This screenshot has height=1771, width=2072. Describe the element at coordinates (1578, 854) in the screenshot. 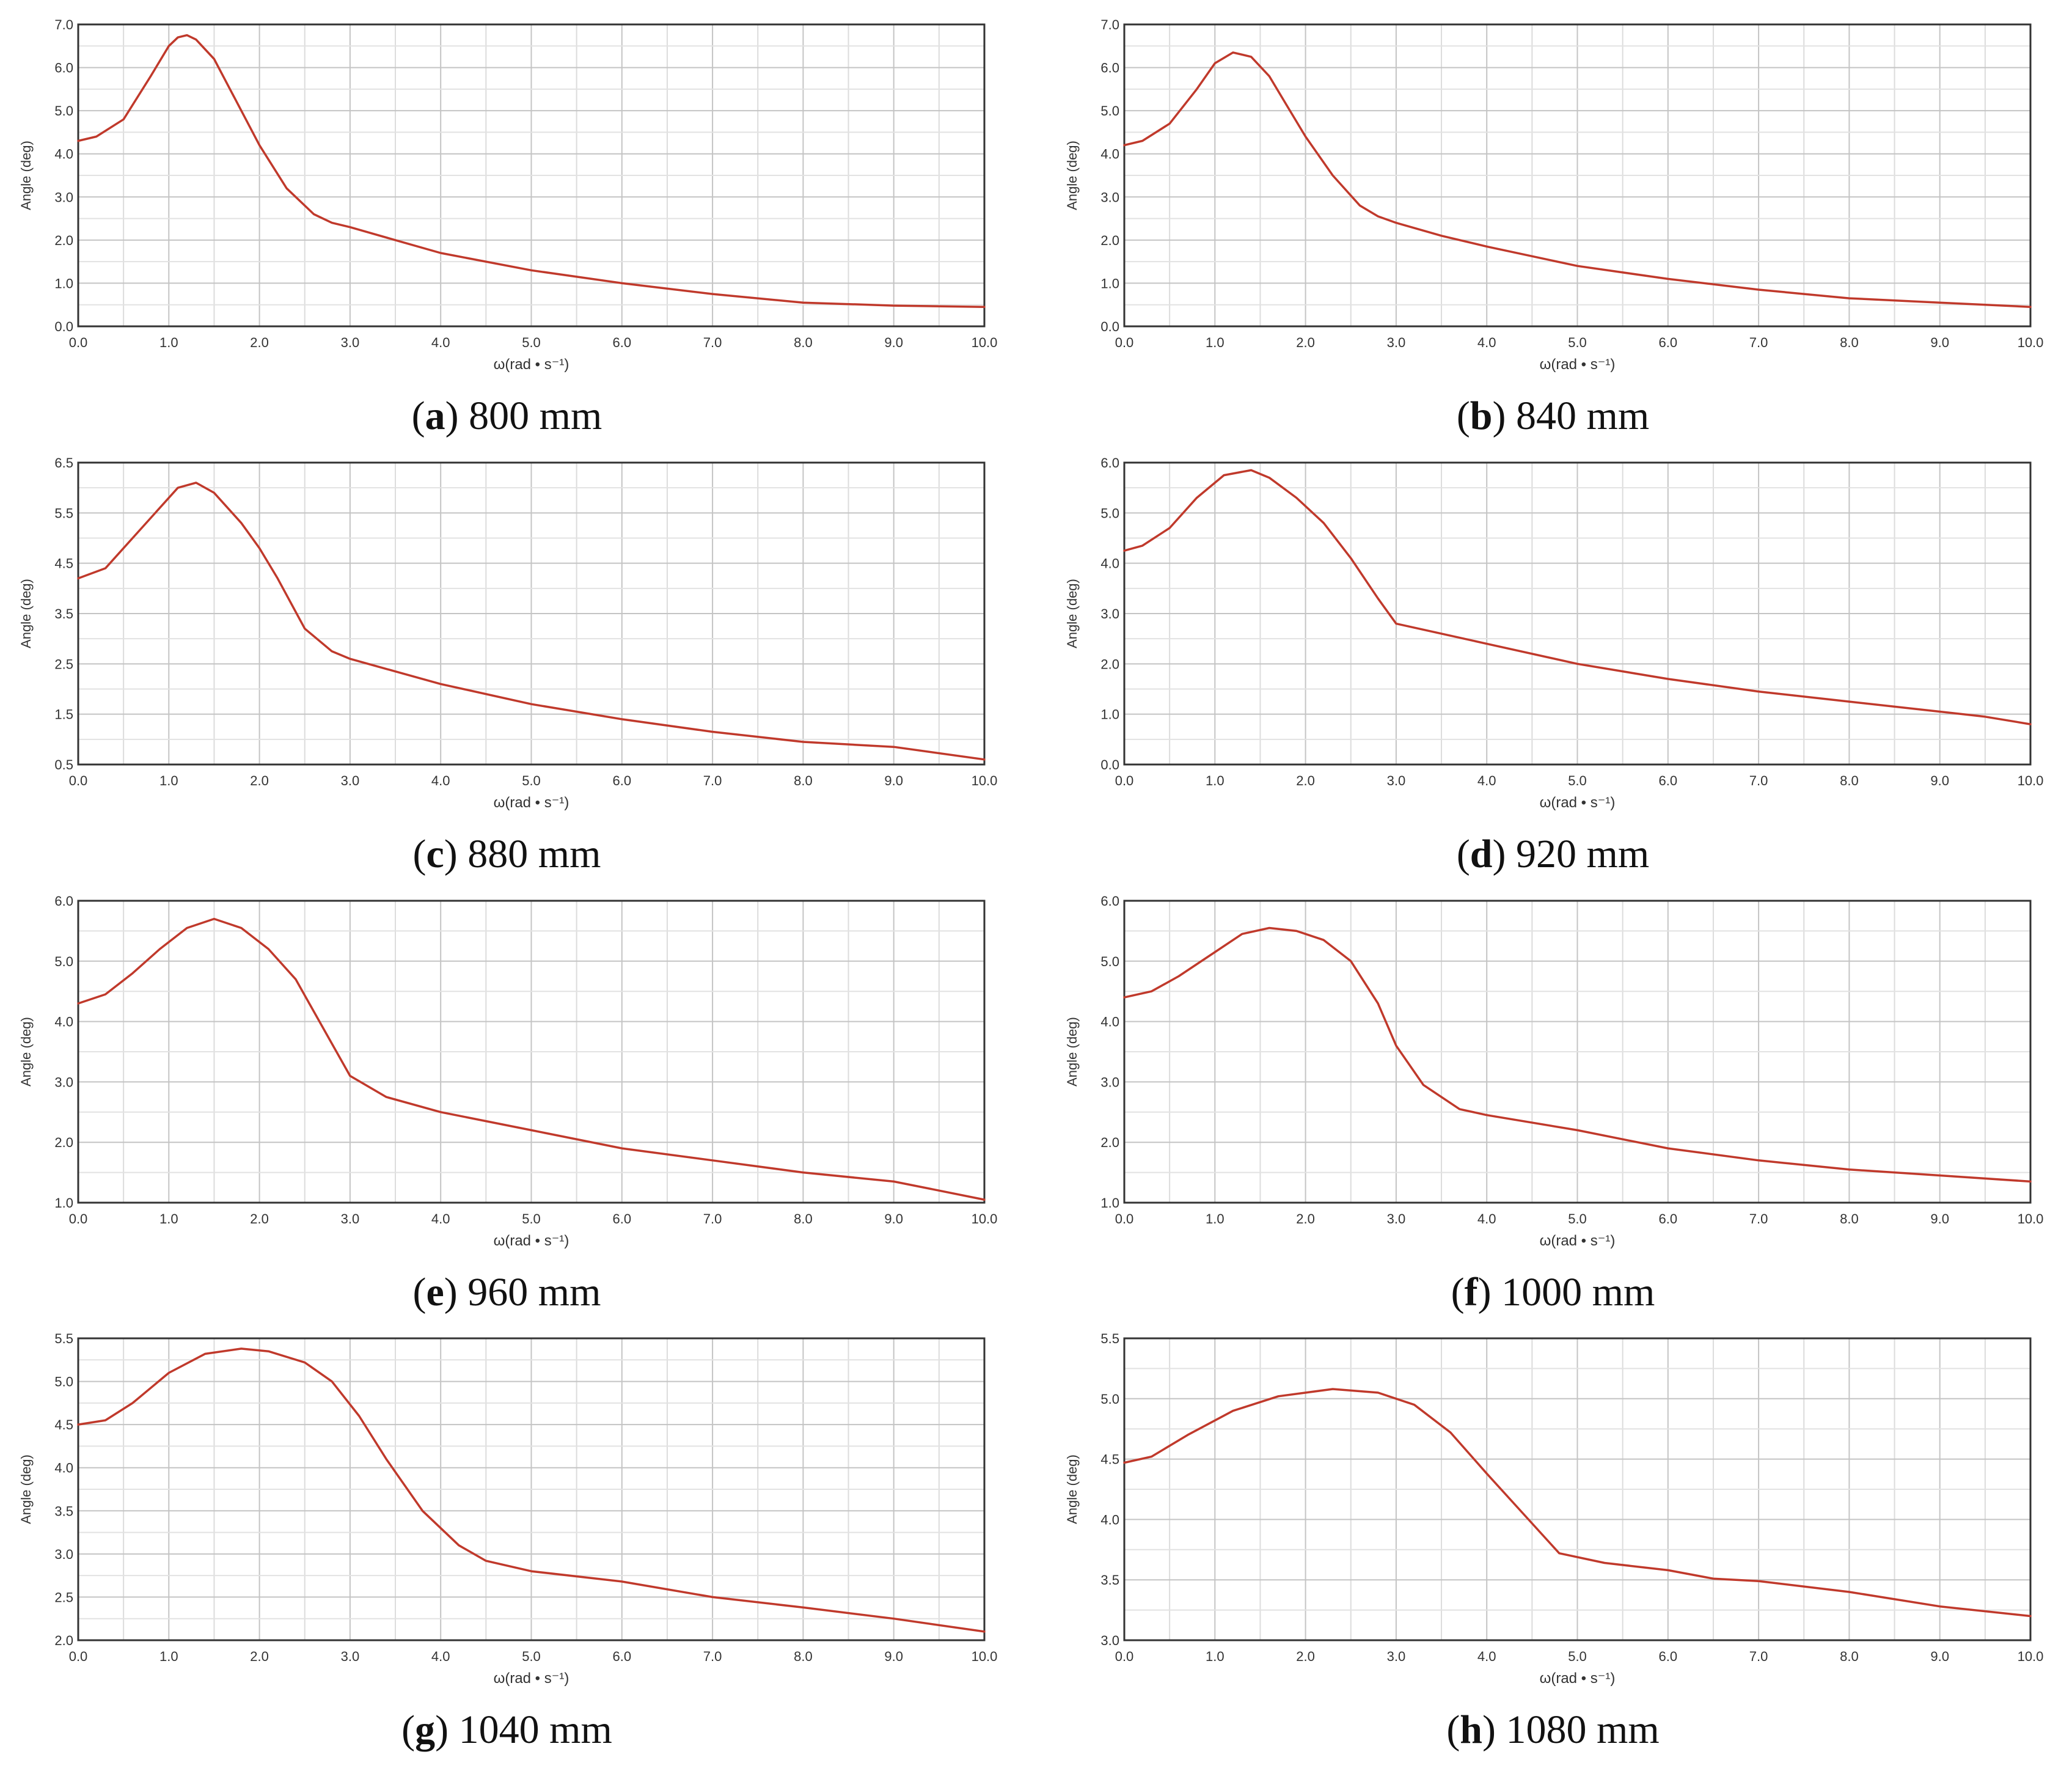

I see `caption-text: 920 mm` at that location.